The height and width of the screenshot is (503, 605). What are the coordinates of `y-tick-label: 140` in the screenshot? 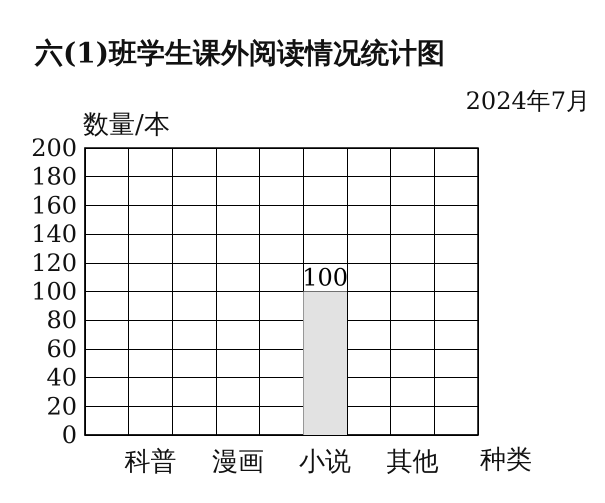 It's located at (54, 234).